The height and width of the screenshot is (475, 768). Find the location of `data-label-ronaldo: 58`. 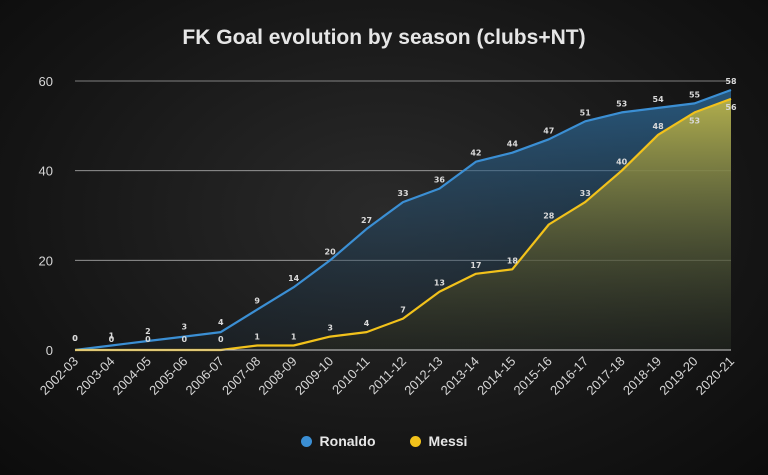

data-label-ronaldo: 58 is located at coordinates (731, 81).